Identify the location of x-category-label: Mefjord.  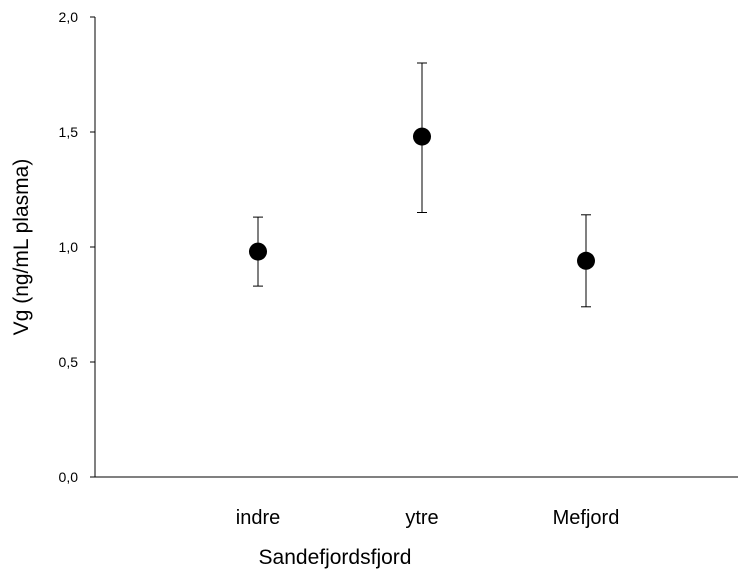
(586, 518).